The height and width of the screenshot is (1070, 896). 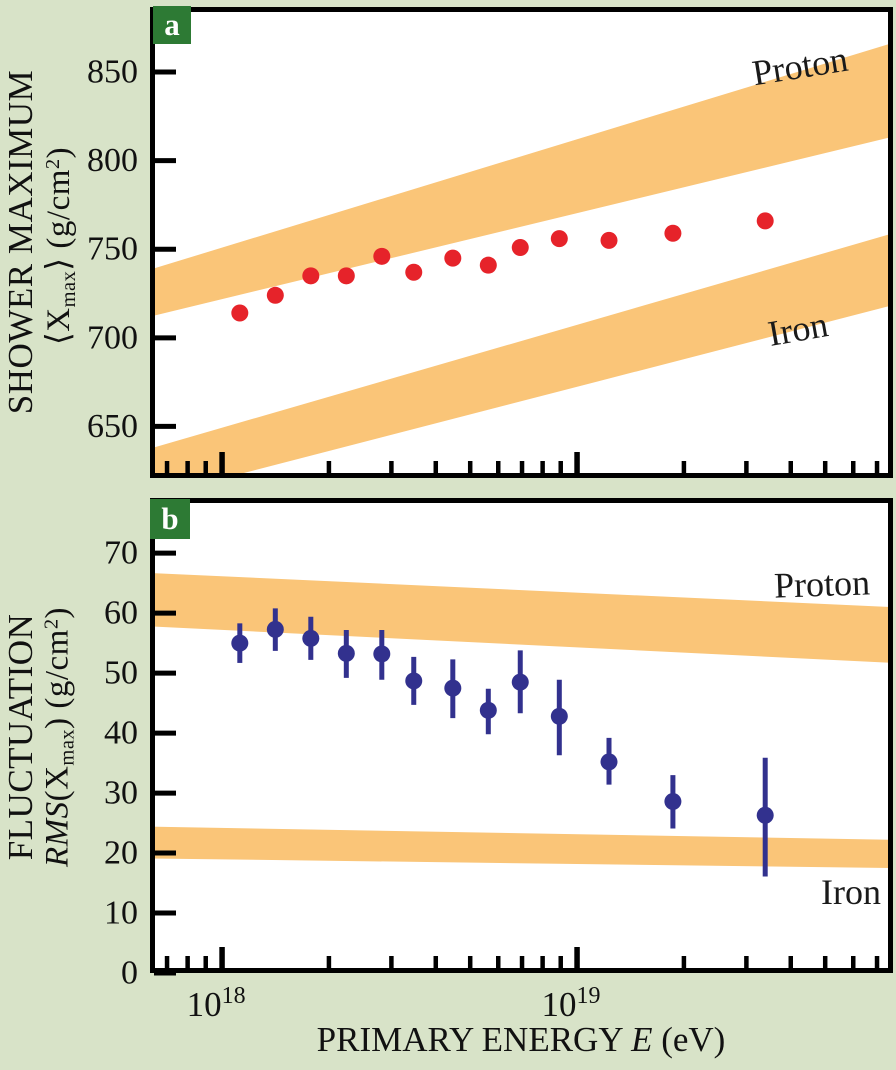 I want to click on y-tick-label: 20, so click(x=121, y=853).